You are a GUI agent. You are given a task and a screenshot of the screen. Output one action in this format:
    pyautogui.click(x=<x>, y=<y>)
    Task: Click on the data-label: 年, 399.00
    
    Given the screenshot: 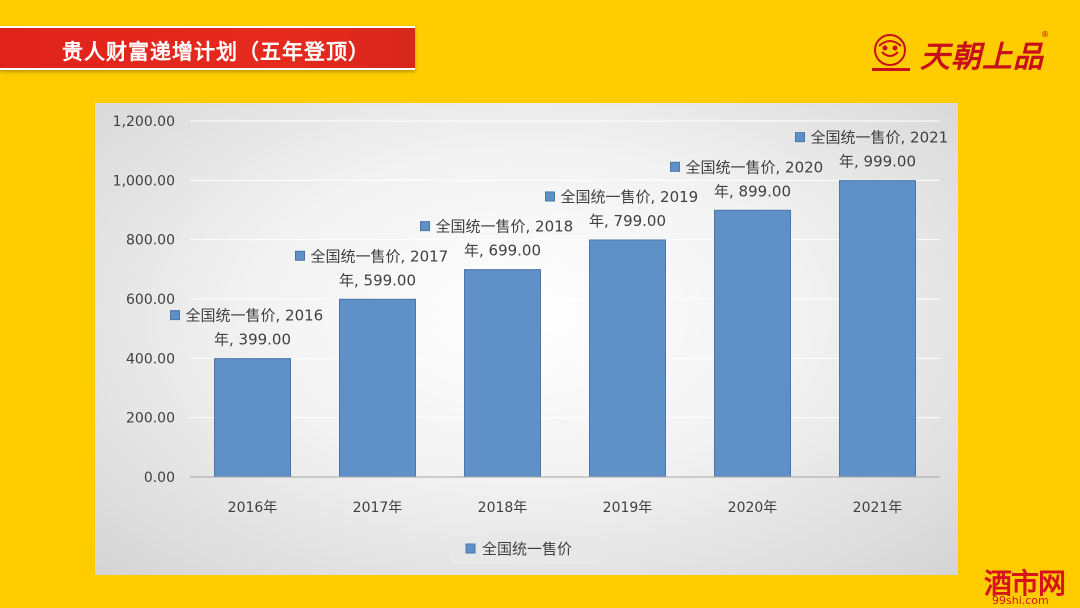 What is the action you would take?
    pyautogui.click(x=252, y=340)
    